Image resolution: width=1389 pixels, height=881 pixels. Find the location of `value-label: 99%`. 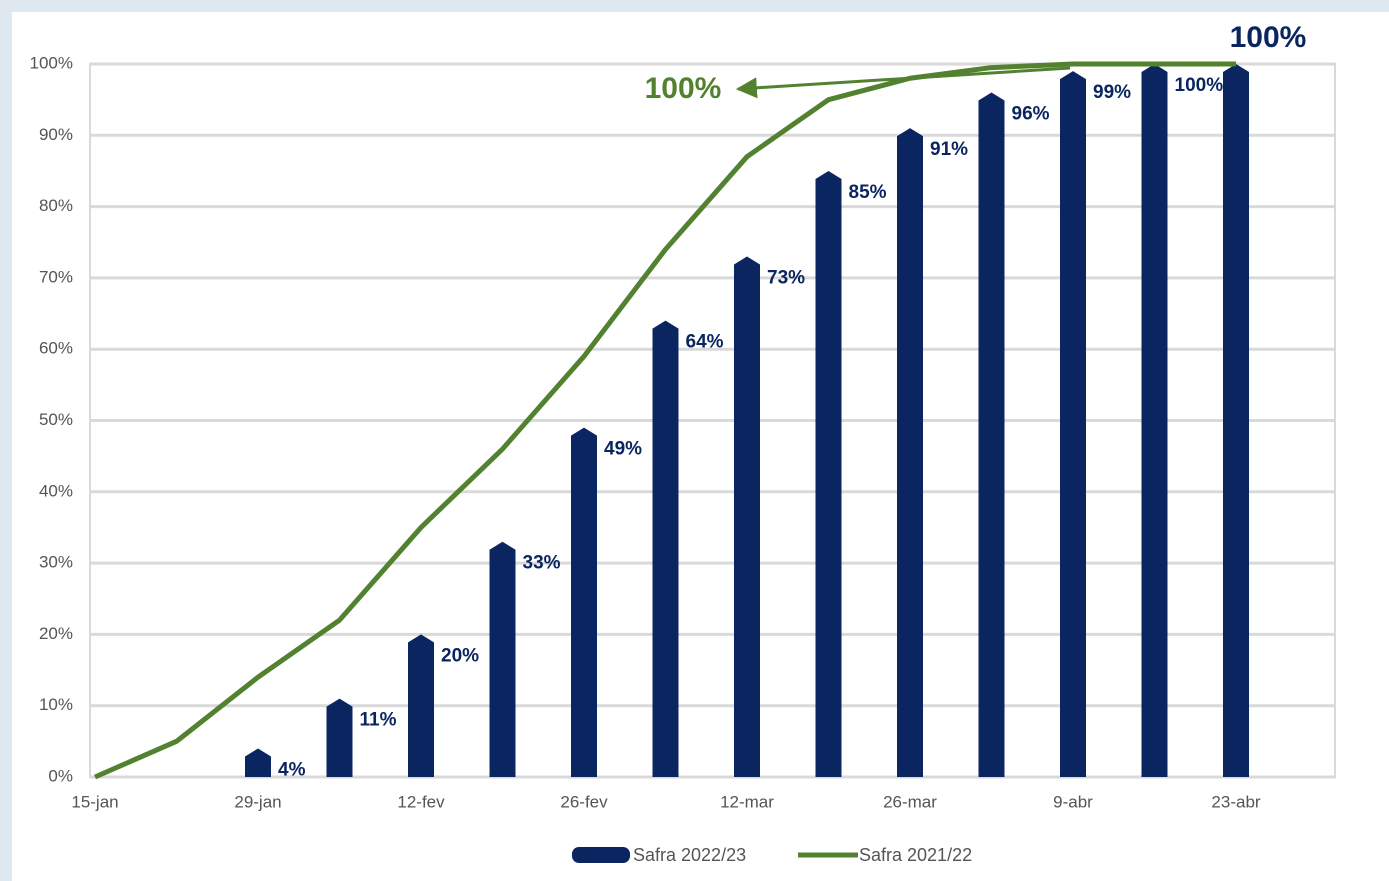

value-label: 99% is located at coordinates (1112, 92).